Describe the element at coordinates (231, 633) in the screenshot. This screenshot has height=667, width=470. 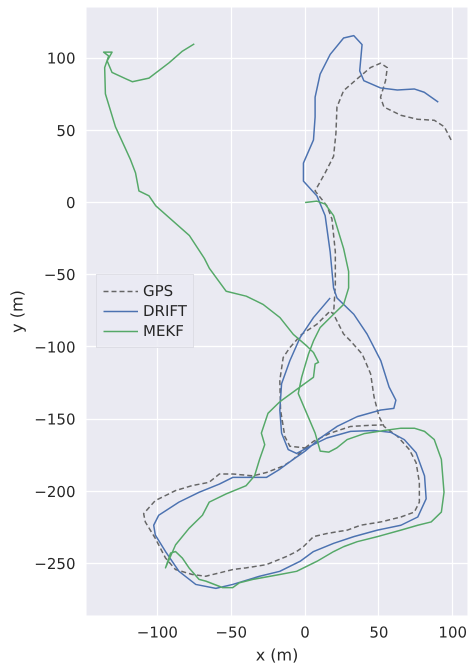
I see `x-tick-label: −50` at that location.